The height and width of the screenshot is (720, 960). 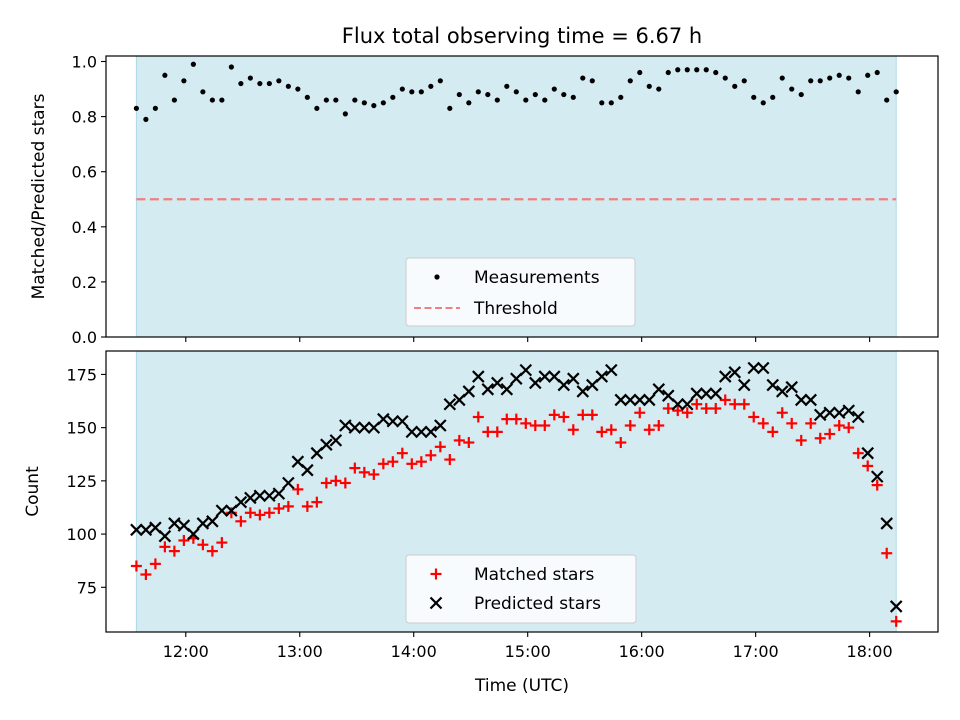 What do you see at coordinates (521, 589) in the screenshot?
I see `bottom-legend: Matched stars Predicted stars` at bounding box center [521, 589].